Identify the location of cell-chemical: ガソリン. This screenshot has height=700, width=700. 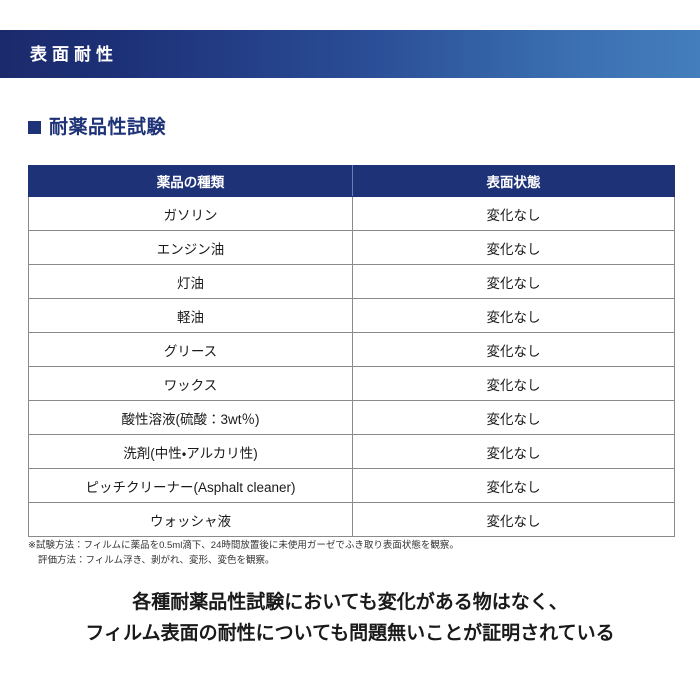
(190, 213).